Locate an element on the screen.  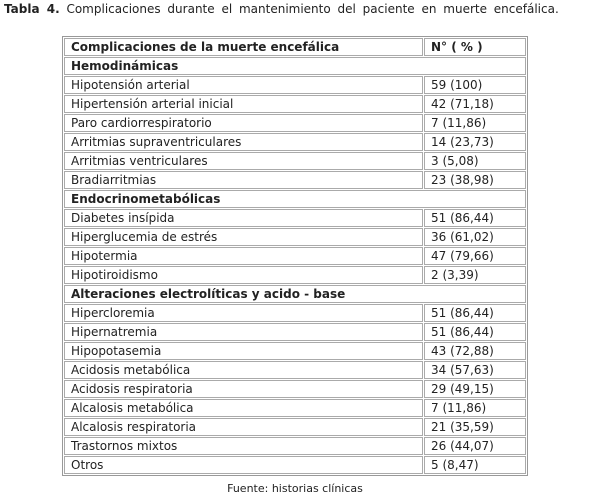
label-cell: Hipopotasemia is located at coordinates (243, 351).